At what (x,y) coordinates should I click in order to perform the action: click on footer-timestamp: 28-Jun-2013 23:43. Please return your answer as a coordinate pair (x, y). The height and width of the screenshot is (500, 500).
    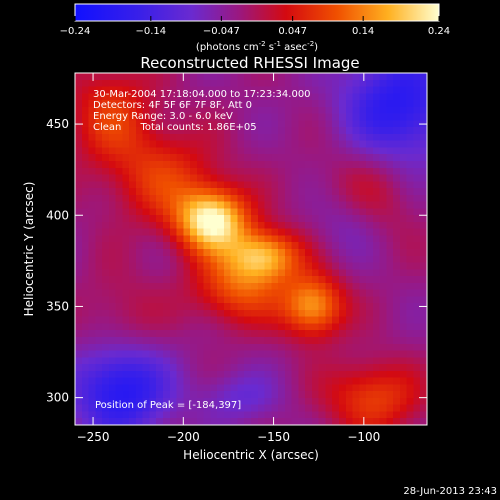
    Looking at the image, I should click on (450, 491).